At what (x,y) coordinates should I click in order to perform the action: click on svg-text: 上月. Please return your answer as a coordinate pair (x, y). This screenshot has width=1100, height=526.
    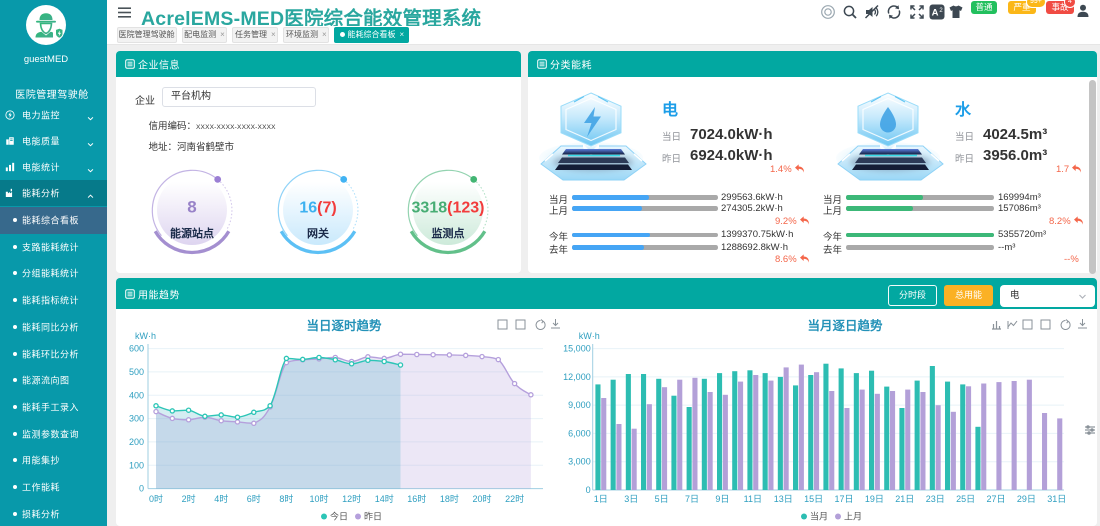
    Looking at the image, I should click on (853, 517).